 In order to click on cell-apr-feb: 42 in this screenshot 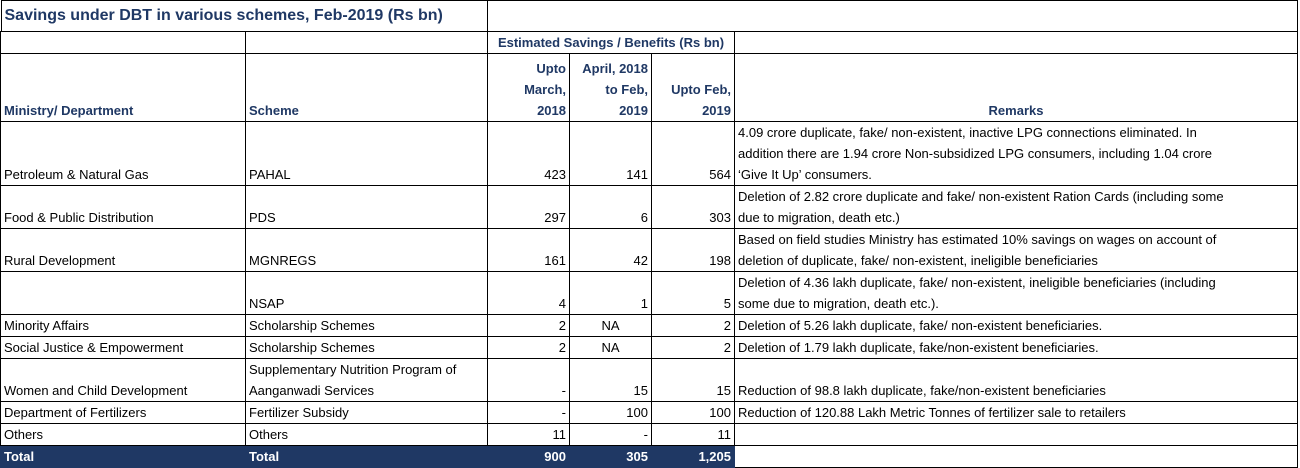, I will do `click(610, 250)`.